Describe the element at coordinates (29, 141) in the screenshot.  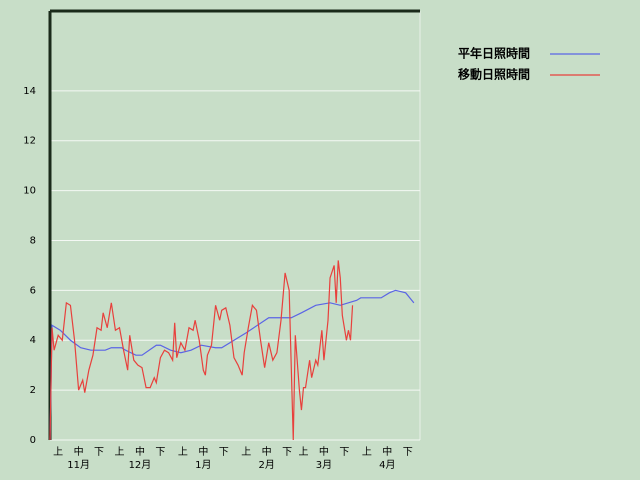
I see `y-tick-label: 12` at that location.